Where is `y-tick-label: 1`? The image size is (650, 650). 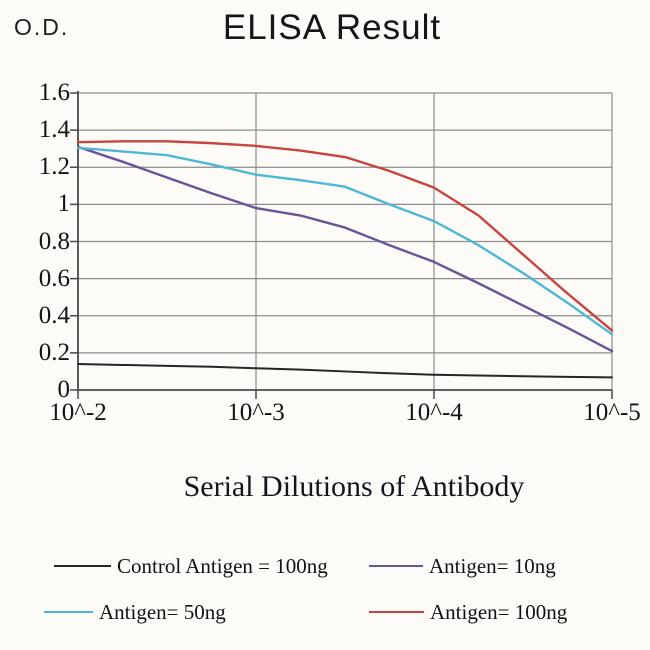 y-tick-label: 1 is located at coordinates (64, 204).